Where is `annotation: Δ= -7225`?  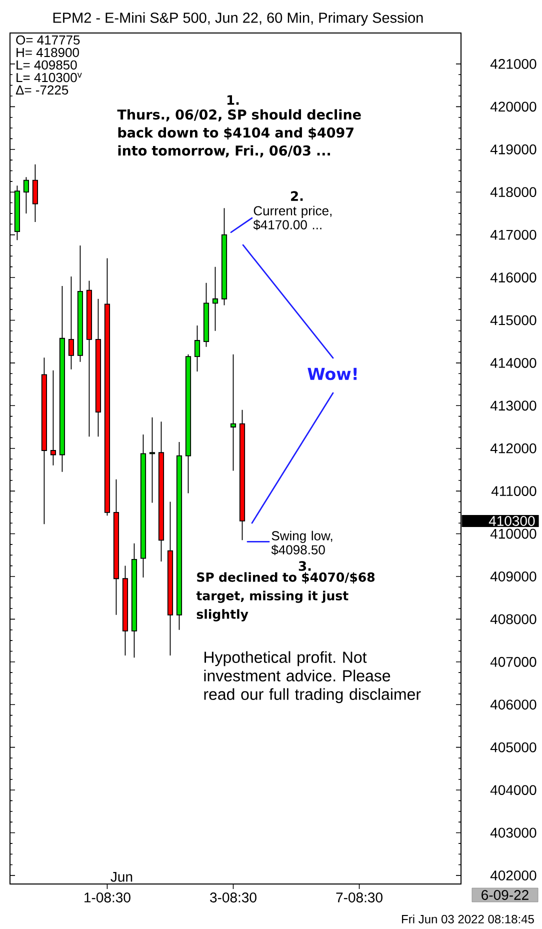
annotation: Δ= -7225 is located at coordinates (42, 90).